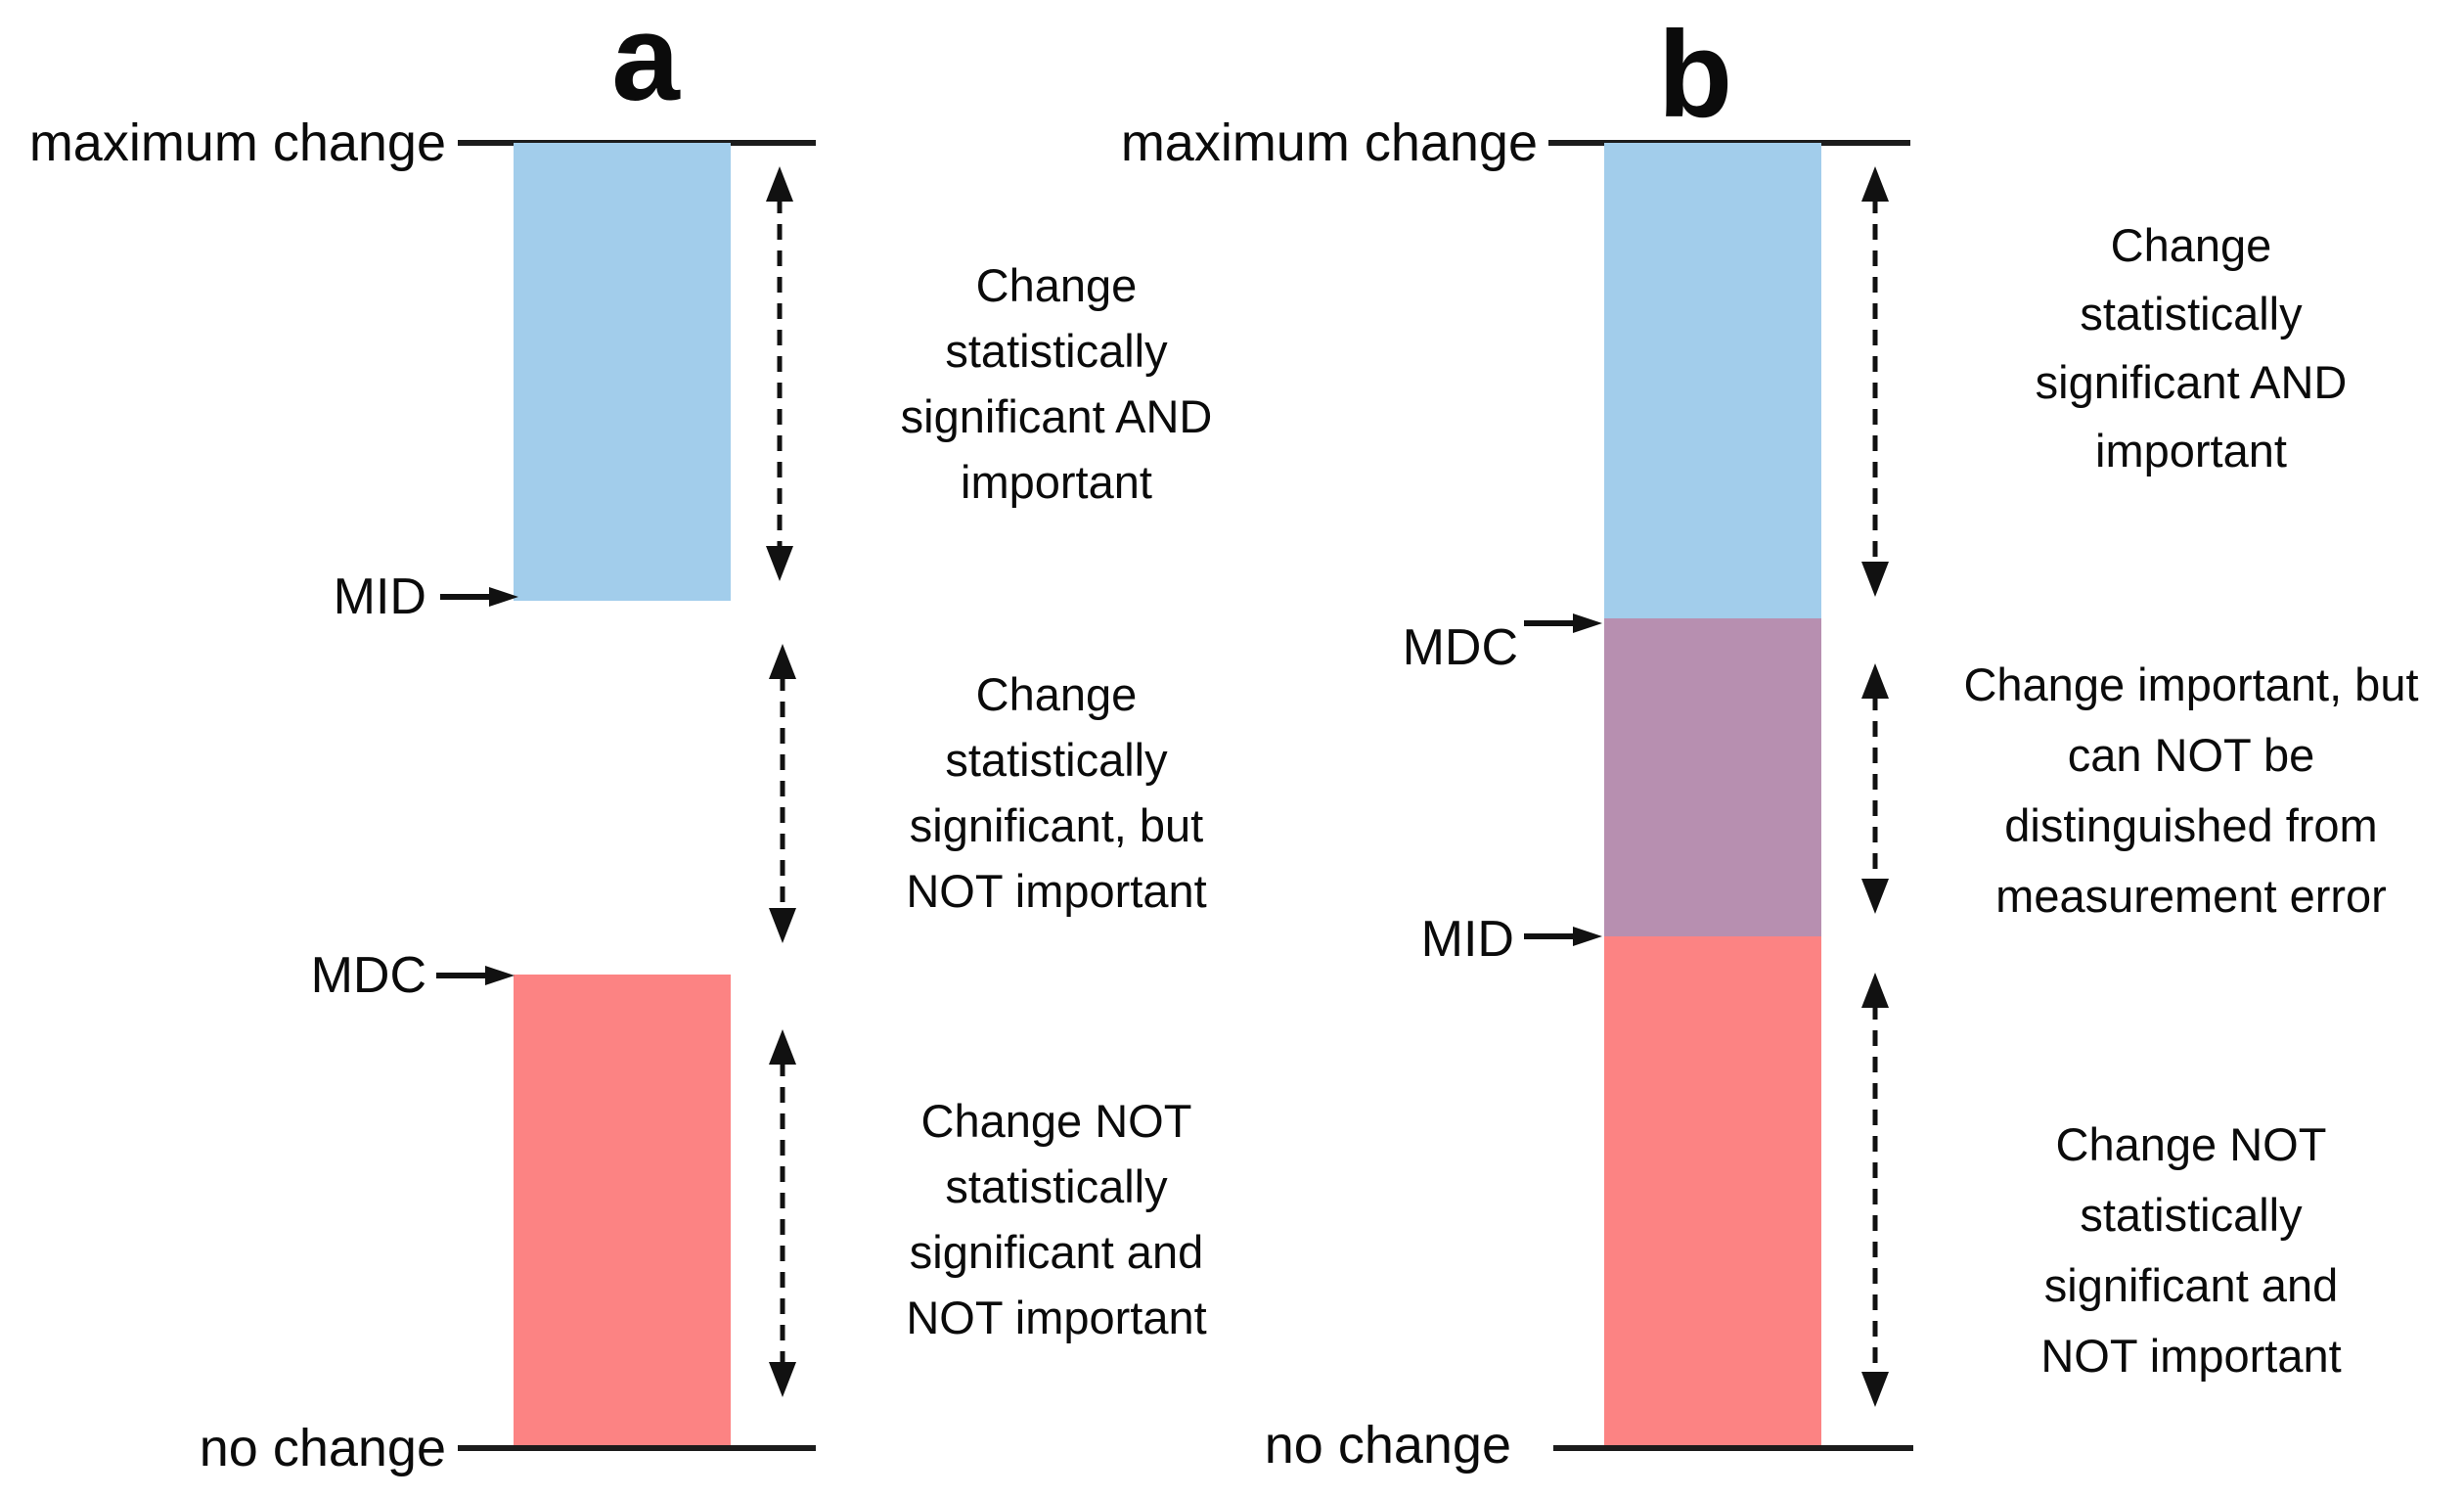  Describe the element at coordinates (1875, 1190) in the screenshot. I see `range-arrow-not-significant-not-important-b` at that location.